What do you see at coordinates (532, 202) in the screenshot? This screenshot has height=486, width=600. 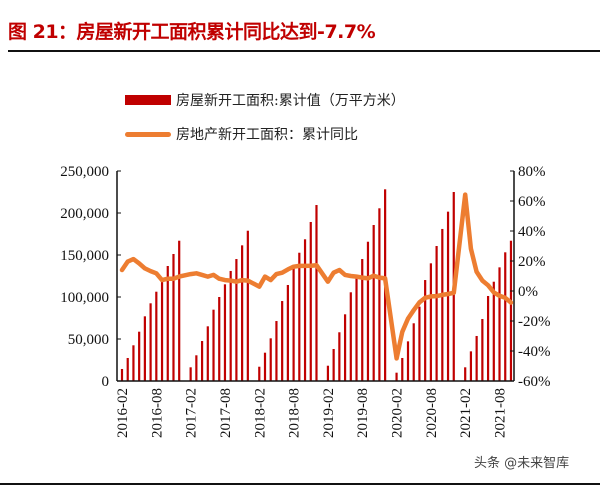 I see `right-tick-label: 60%` at bounding box center [532, 202].